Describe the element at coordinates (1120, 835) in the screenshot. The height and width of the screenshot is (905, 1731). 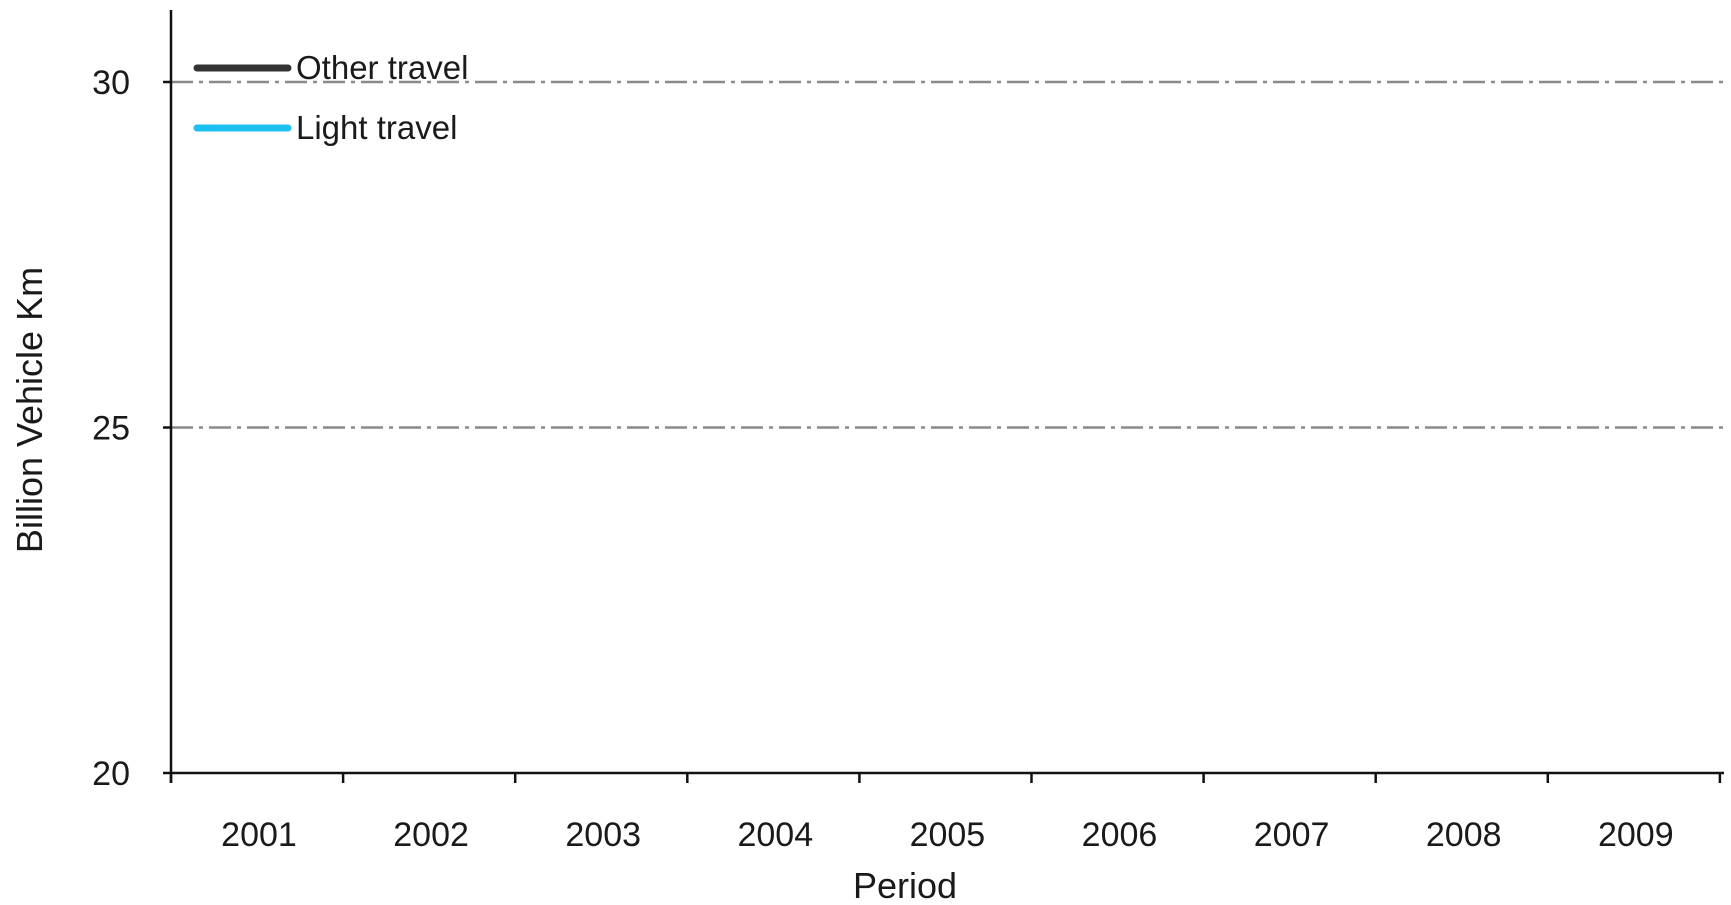
I see `x-tick-label-2006: 2006` at that location.